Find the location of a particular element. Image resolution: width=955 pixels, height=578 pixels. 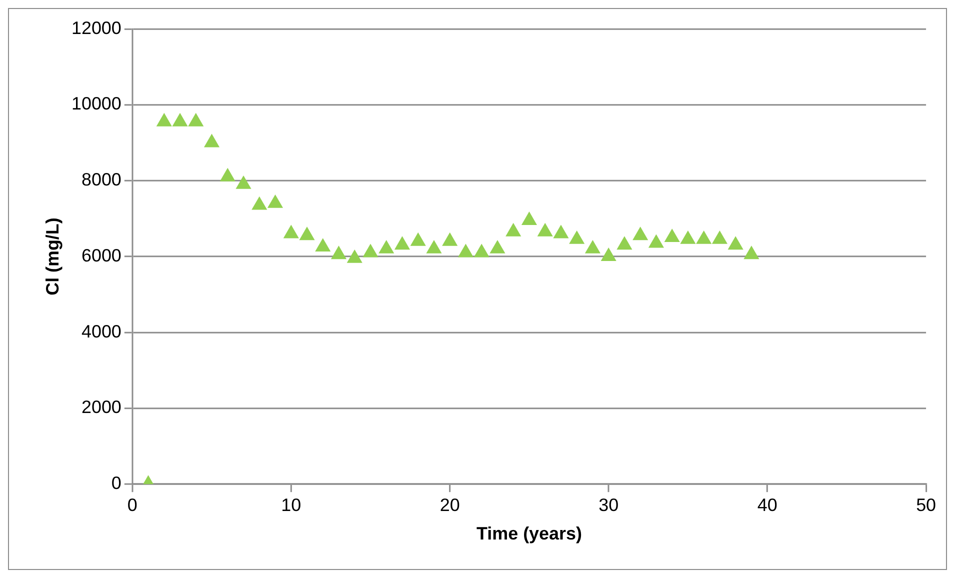

x-tick-label: 10 is located at coordinates (291, 504).